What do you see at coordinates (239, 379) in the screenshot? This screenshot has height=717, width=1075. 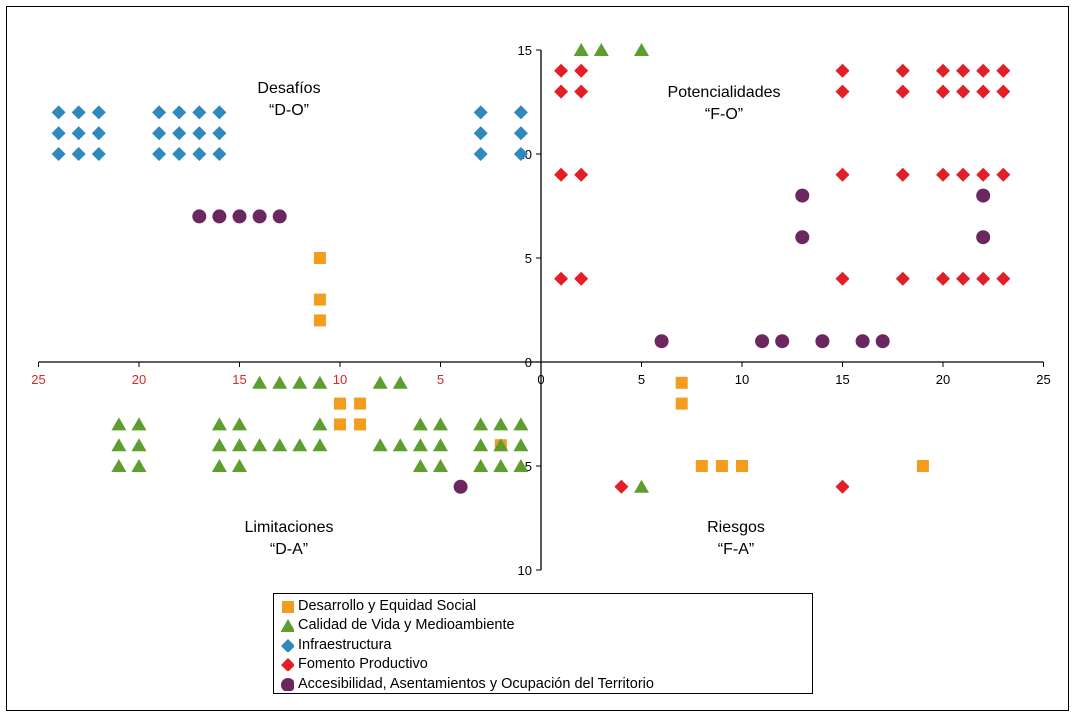 I see `x-tick-label: 15` at bounding box center [239, 379].